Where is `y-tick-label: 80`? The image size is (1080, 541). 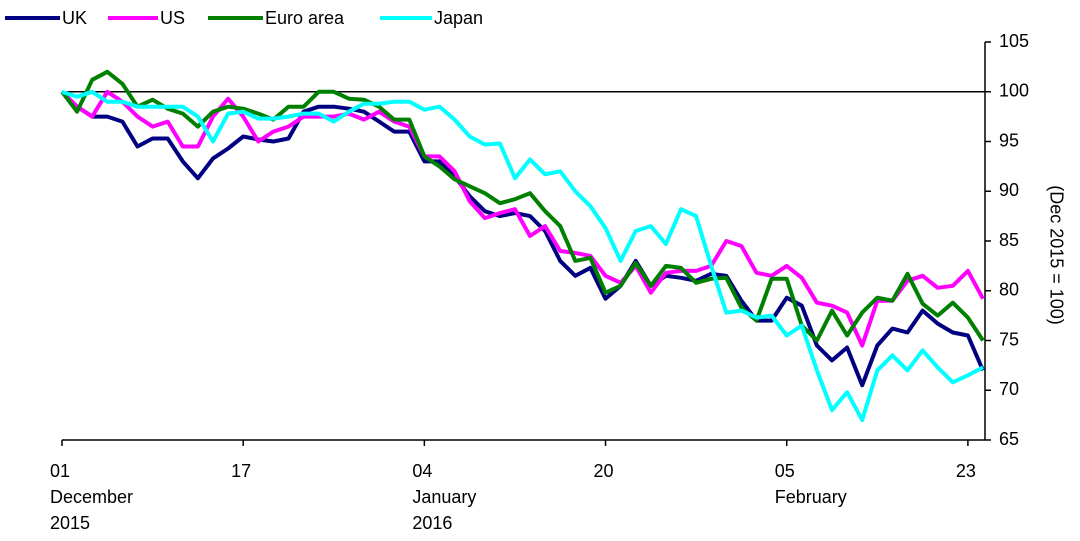 y-tick-label: 80 is located at coordinates (1009, 290).